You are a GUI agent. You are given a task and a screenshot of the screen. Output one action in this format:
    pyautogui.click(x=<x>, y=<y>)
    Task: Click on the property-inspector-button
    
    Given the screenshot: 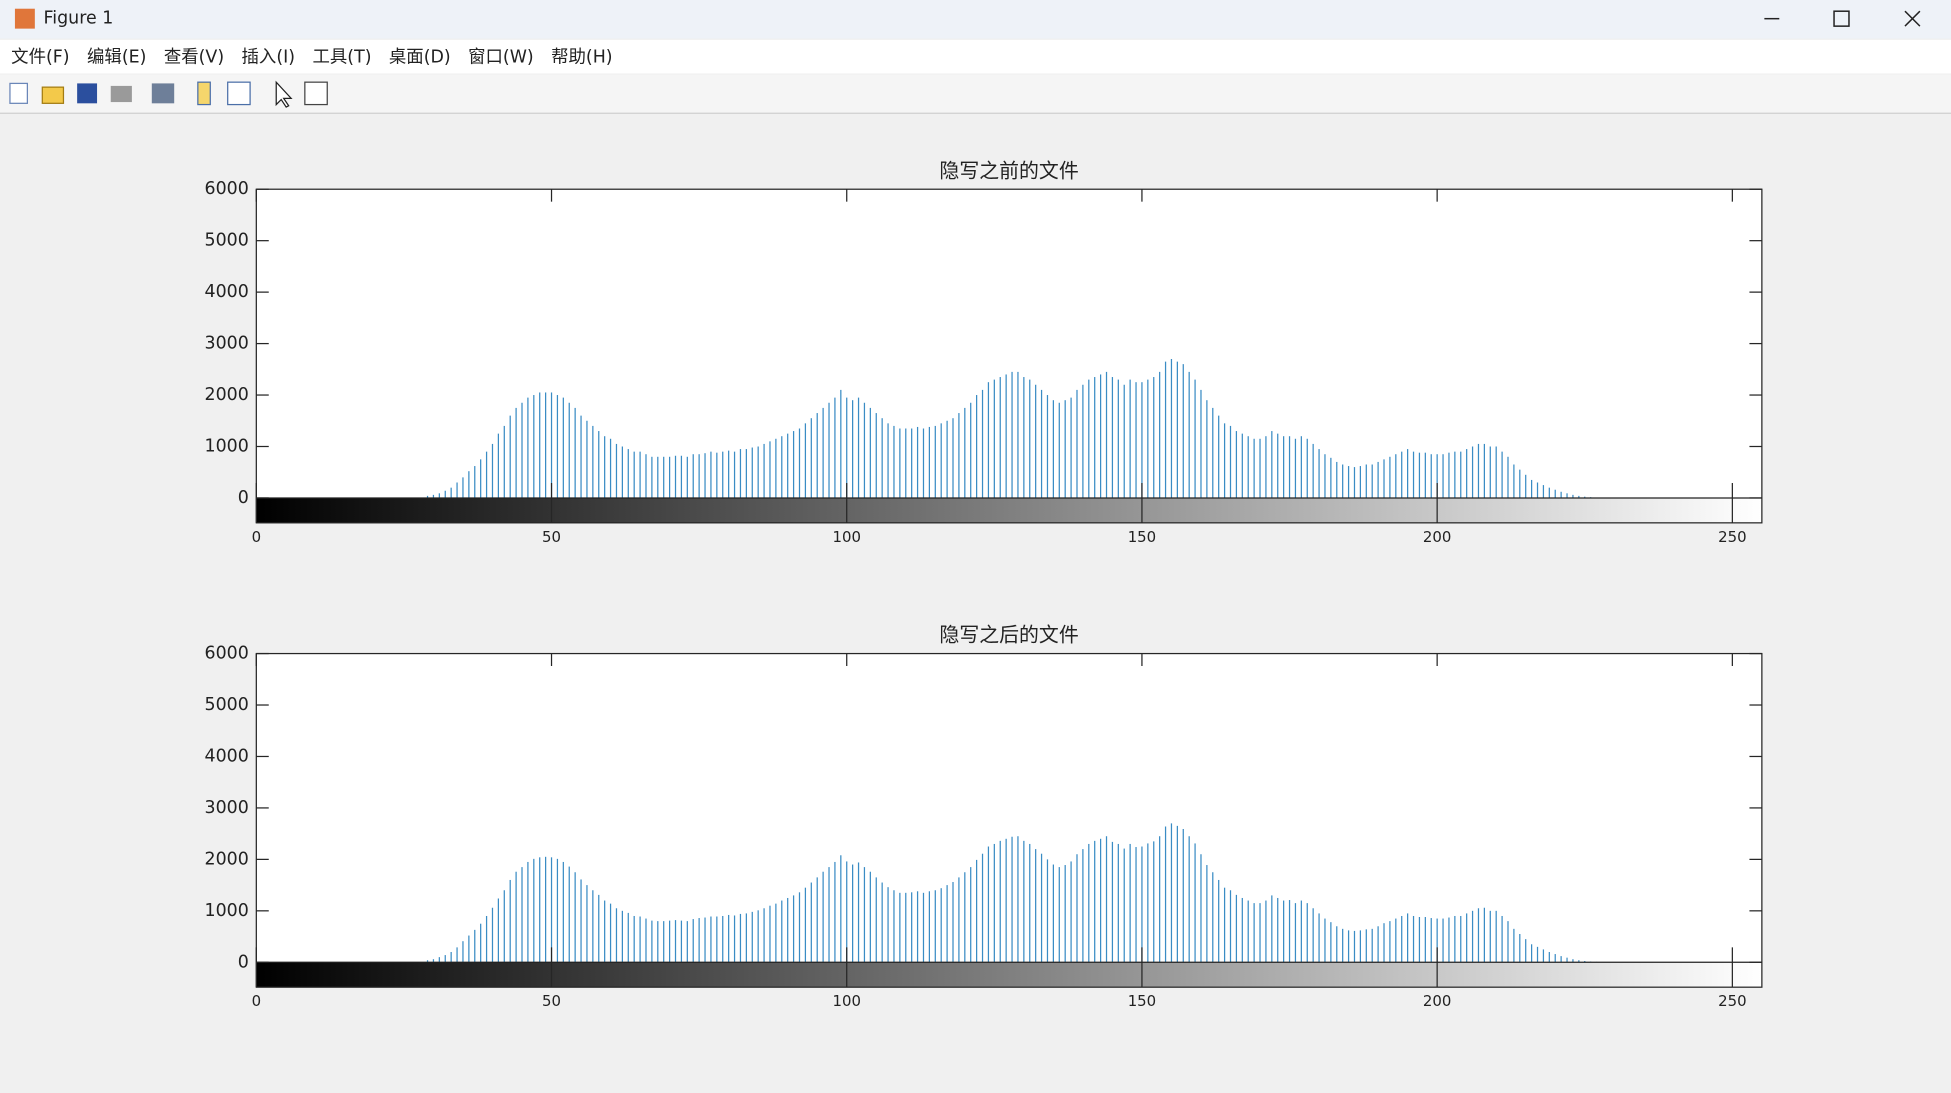 What is the action you would take?
    pyautogui.click(x=316, y=93)
    